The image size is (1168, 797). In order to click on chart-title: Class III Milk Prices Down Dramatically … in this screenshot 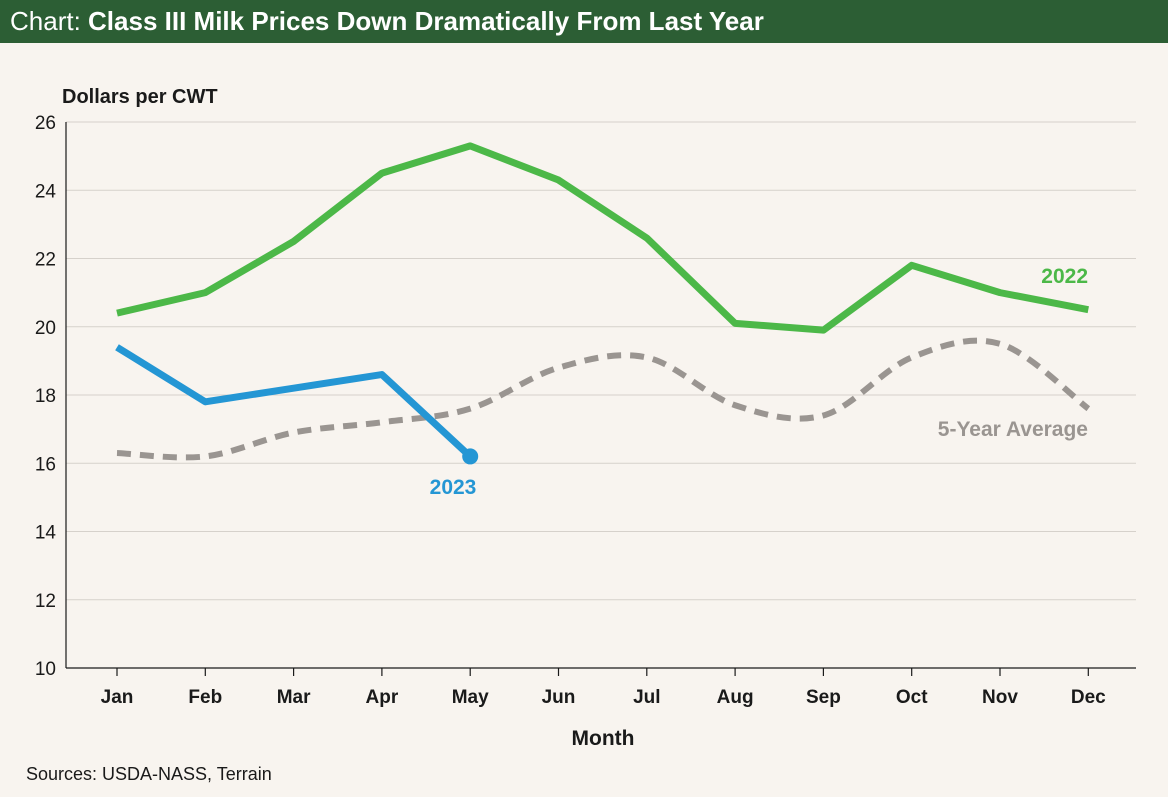, I will do `click(426, 21)`.